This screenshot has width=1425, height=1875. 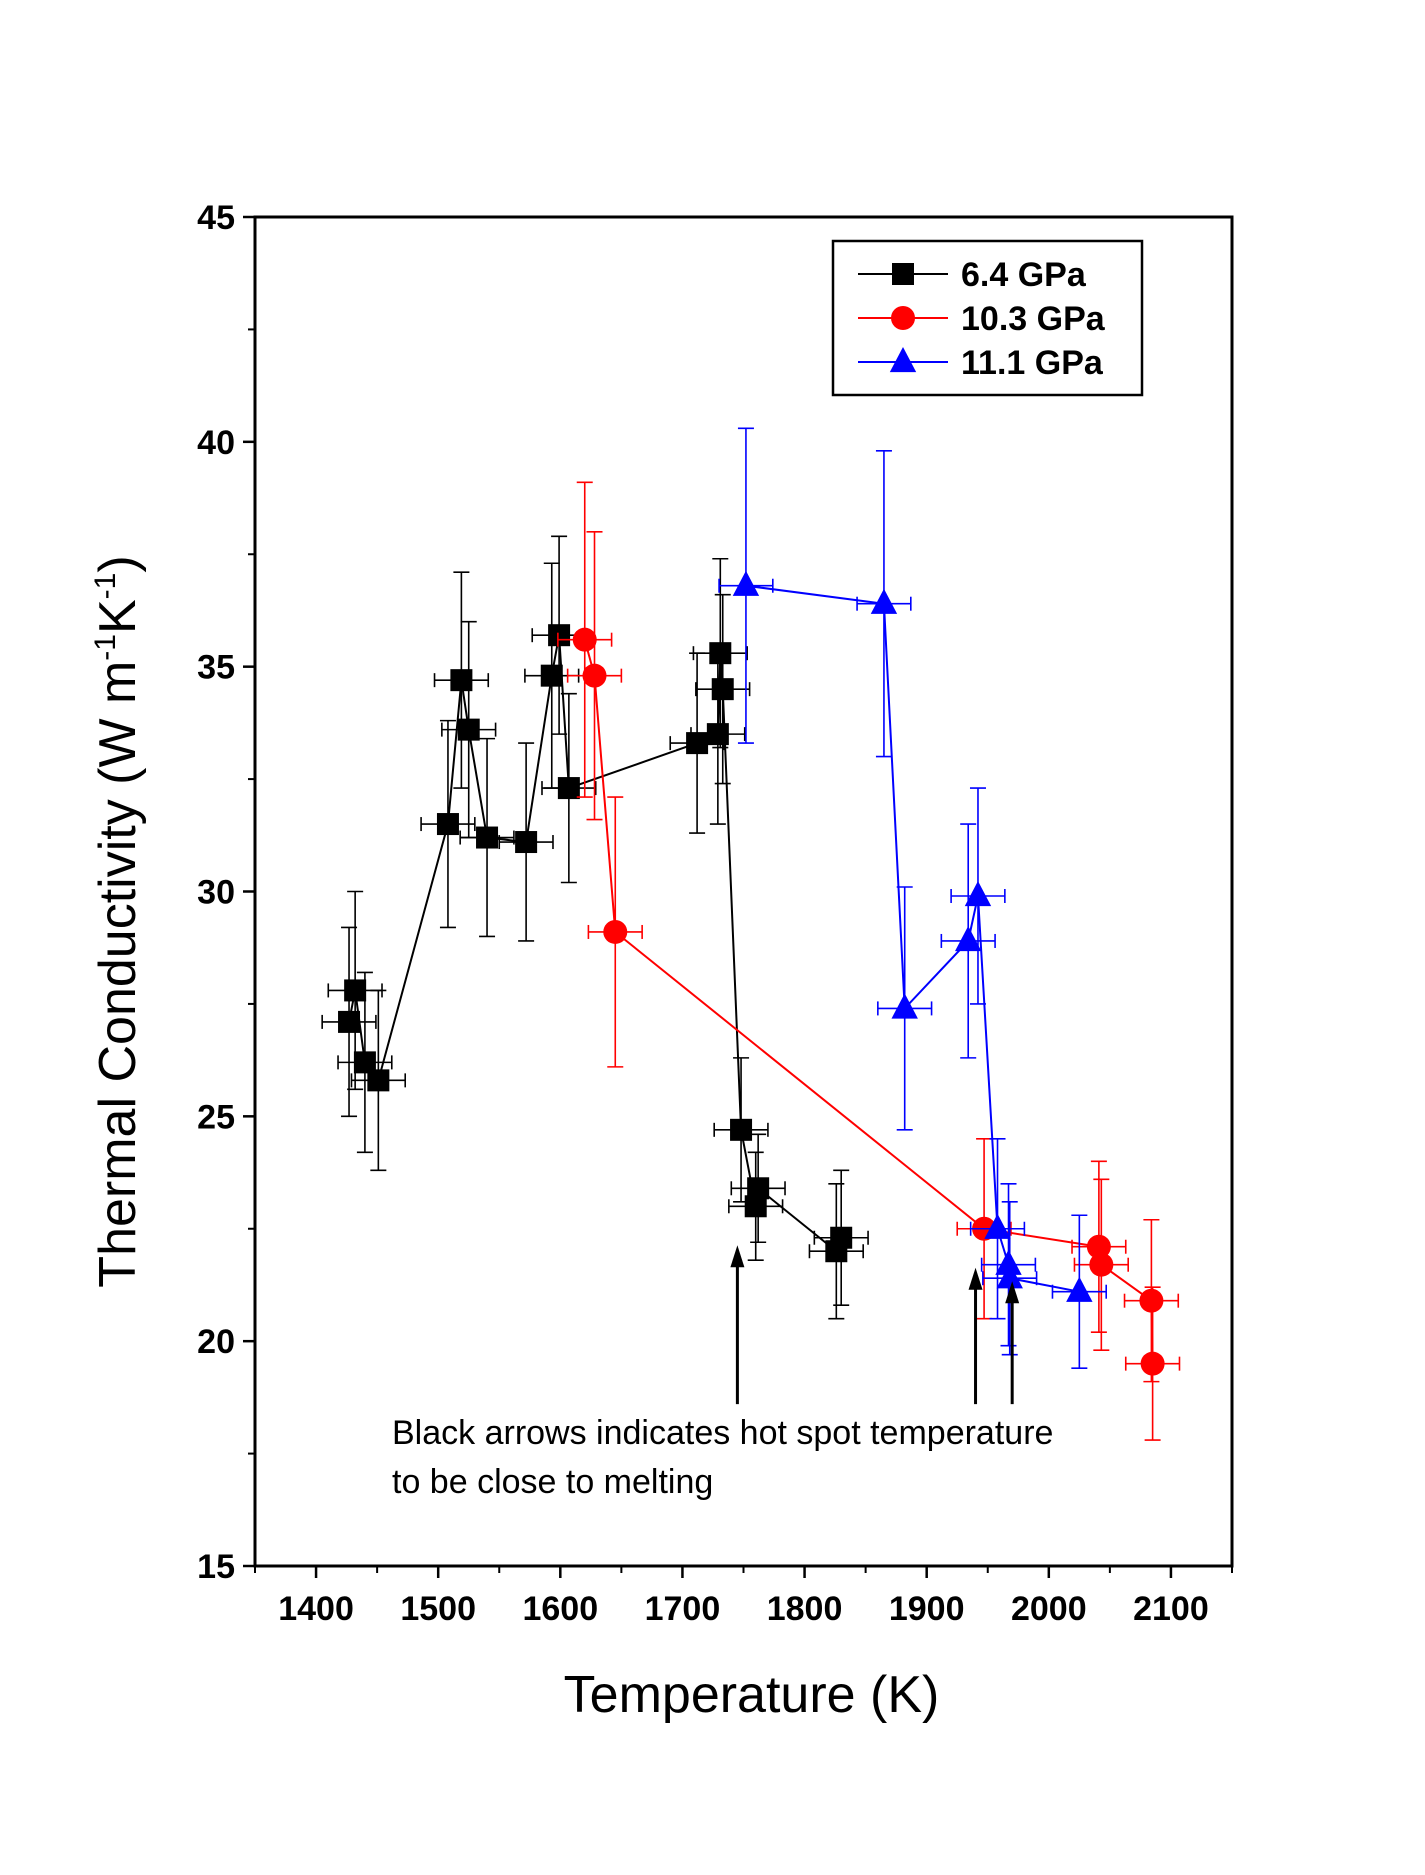 What do you see at coordinates (1033, 319) in the screenshot?
I see `legend-label: 10.3 GPa` at bounding box center [1033, 319].